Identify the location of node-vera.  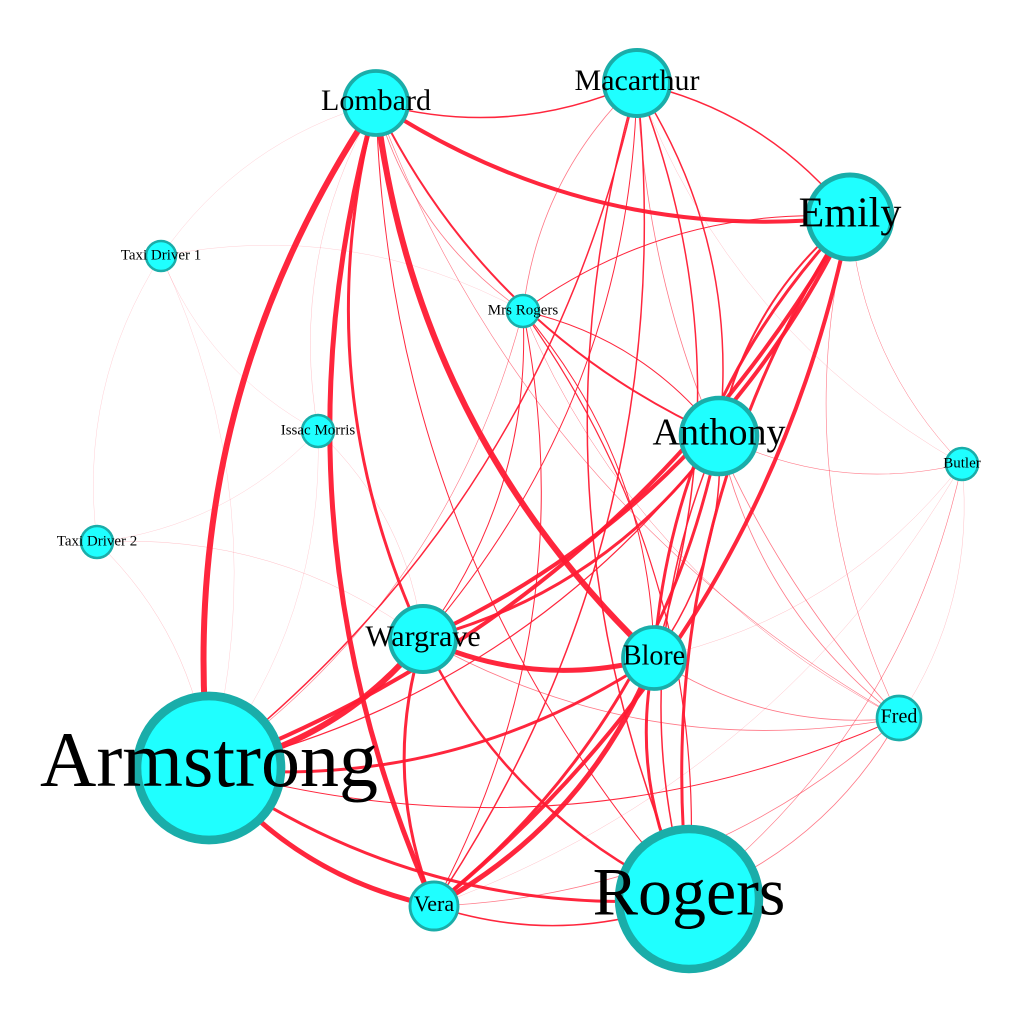
(434, 906).